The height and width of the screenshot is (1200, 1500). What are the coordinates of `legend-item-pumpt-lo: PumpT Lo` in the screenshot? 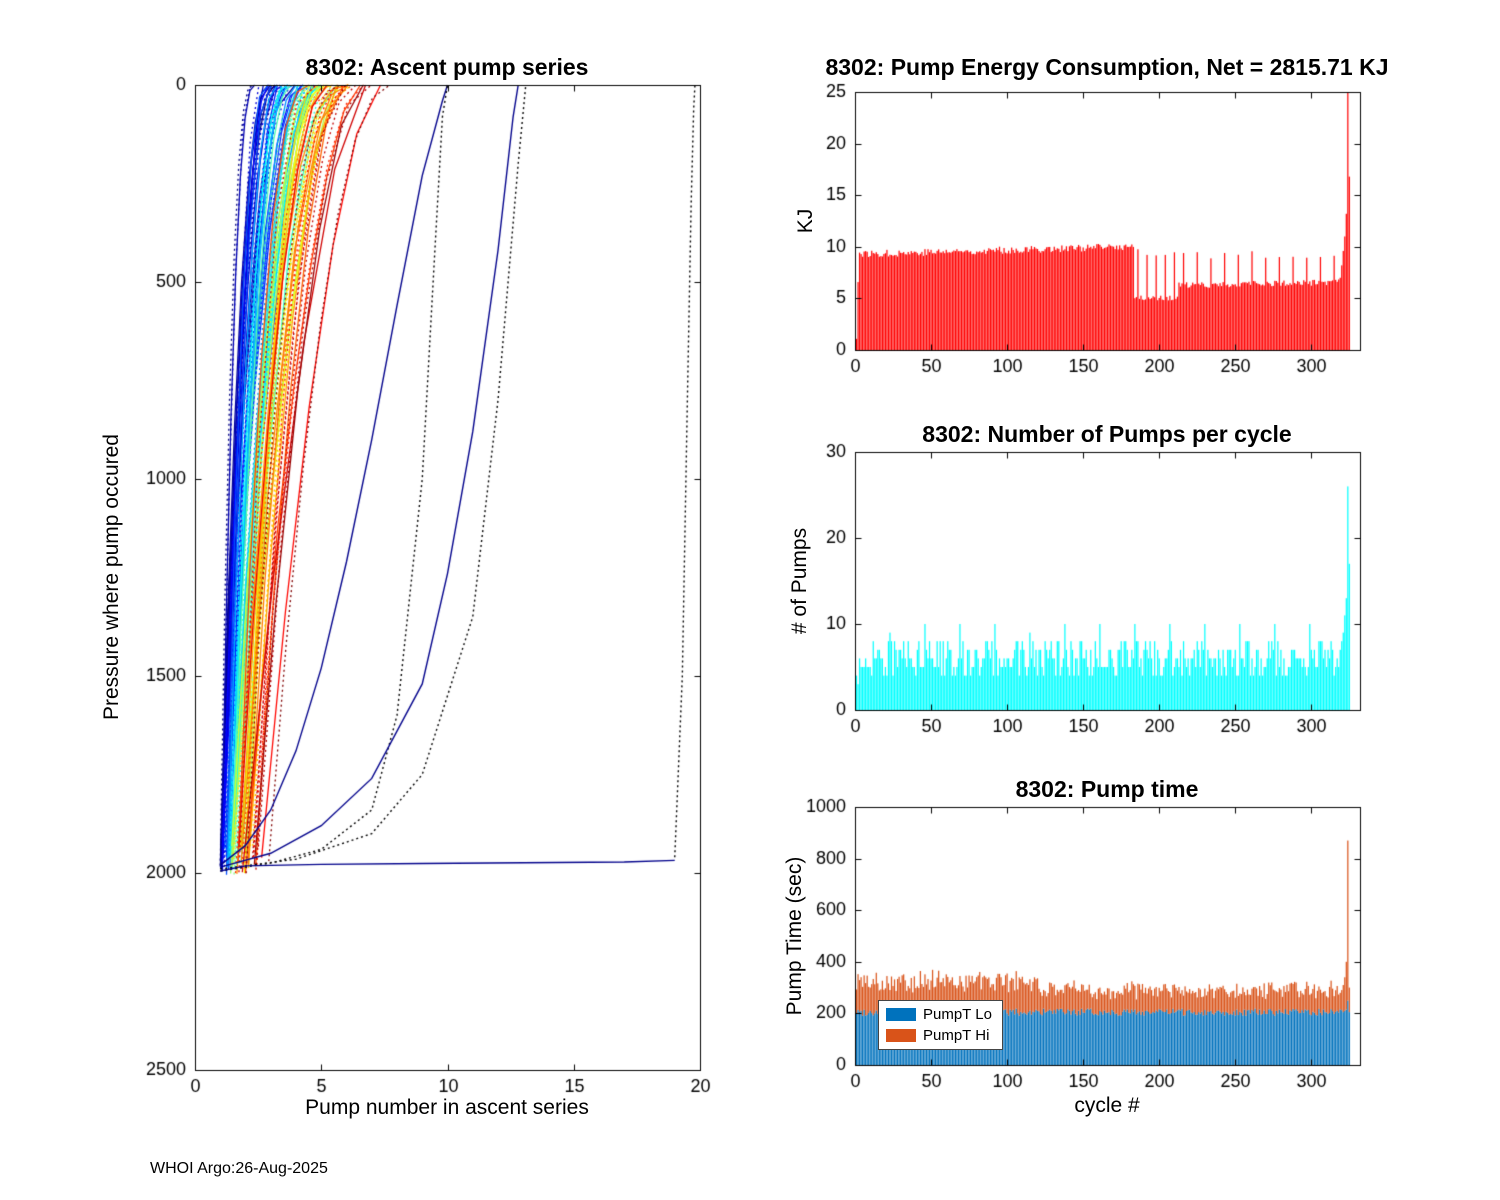 It's located at (939, 1014).